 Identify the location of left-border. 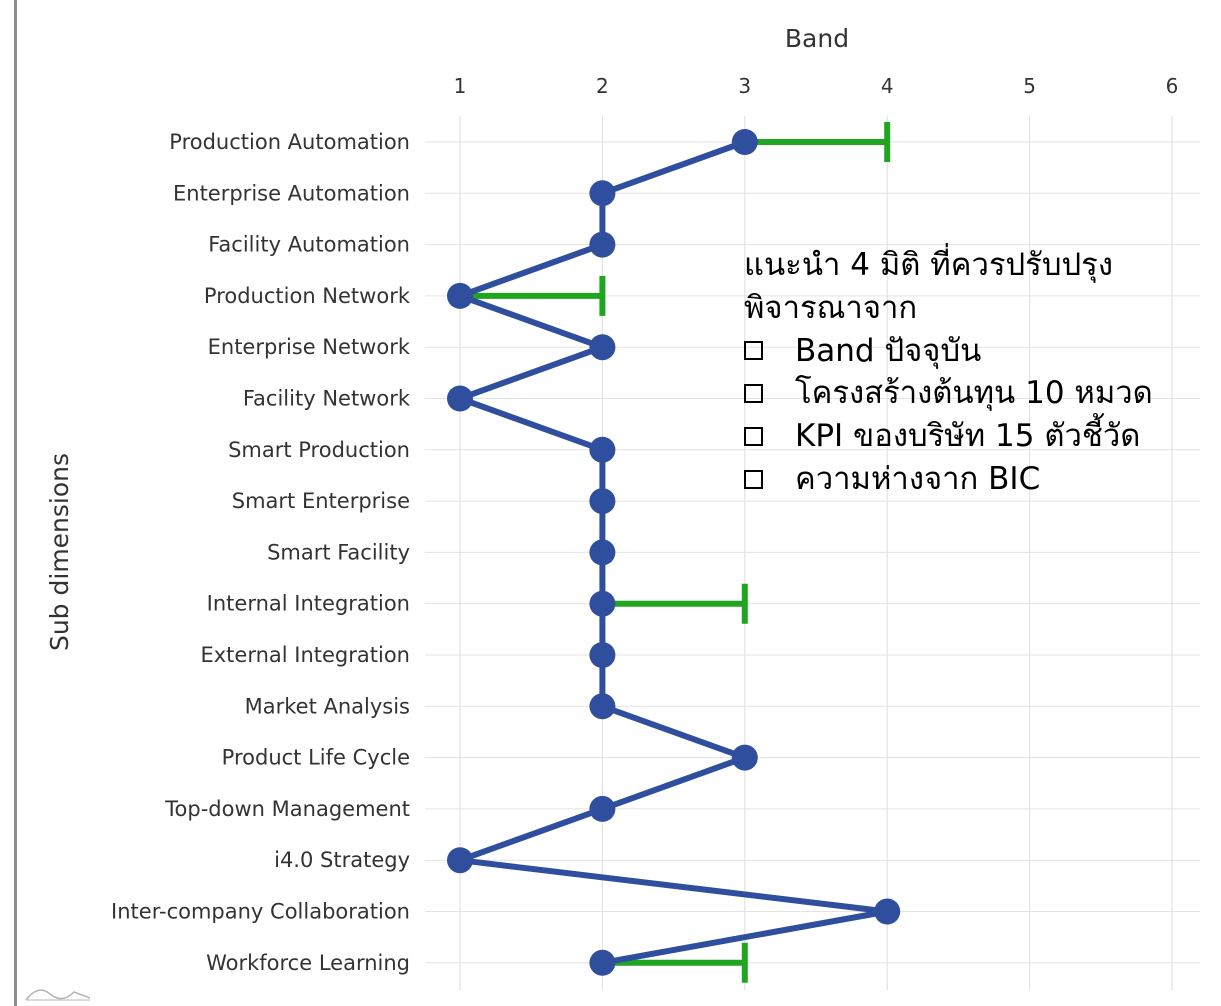
(15, 503).